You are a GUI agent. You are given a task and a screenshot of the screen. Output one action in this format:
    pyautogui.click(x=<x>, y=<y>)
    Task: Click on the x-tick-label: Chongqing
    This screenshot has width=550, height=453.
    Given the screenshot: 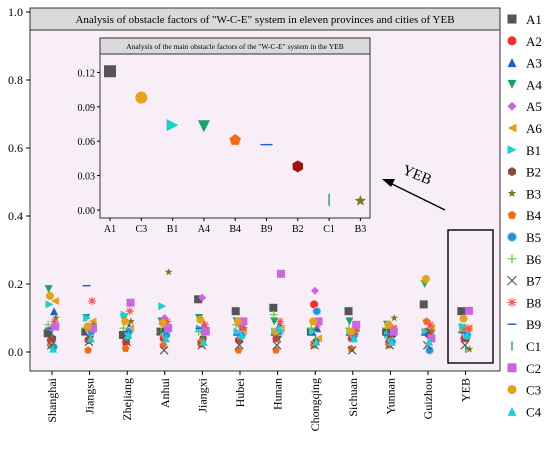 What is the action you would take?
    pyautogui.click(x=315, y=404)
    